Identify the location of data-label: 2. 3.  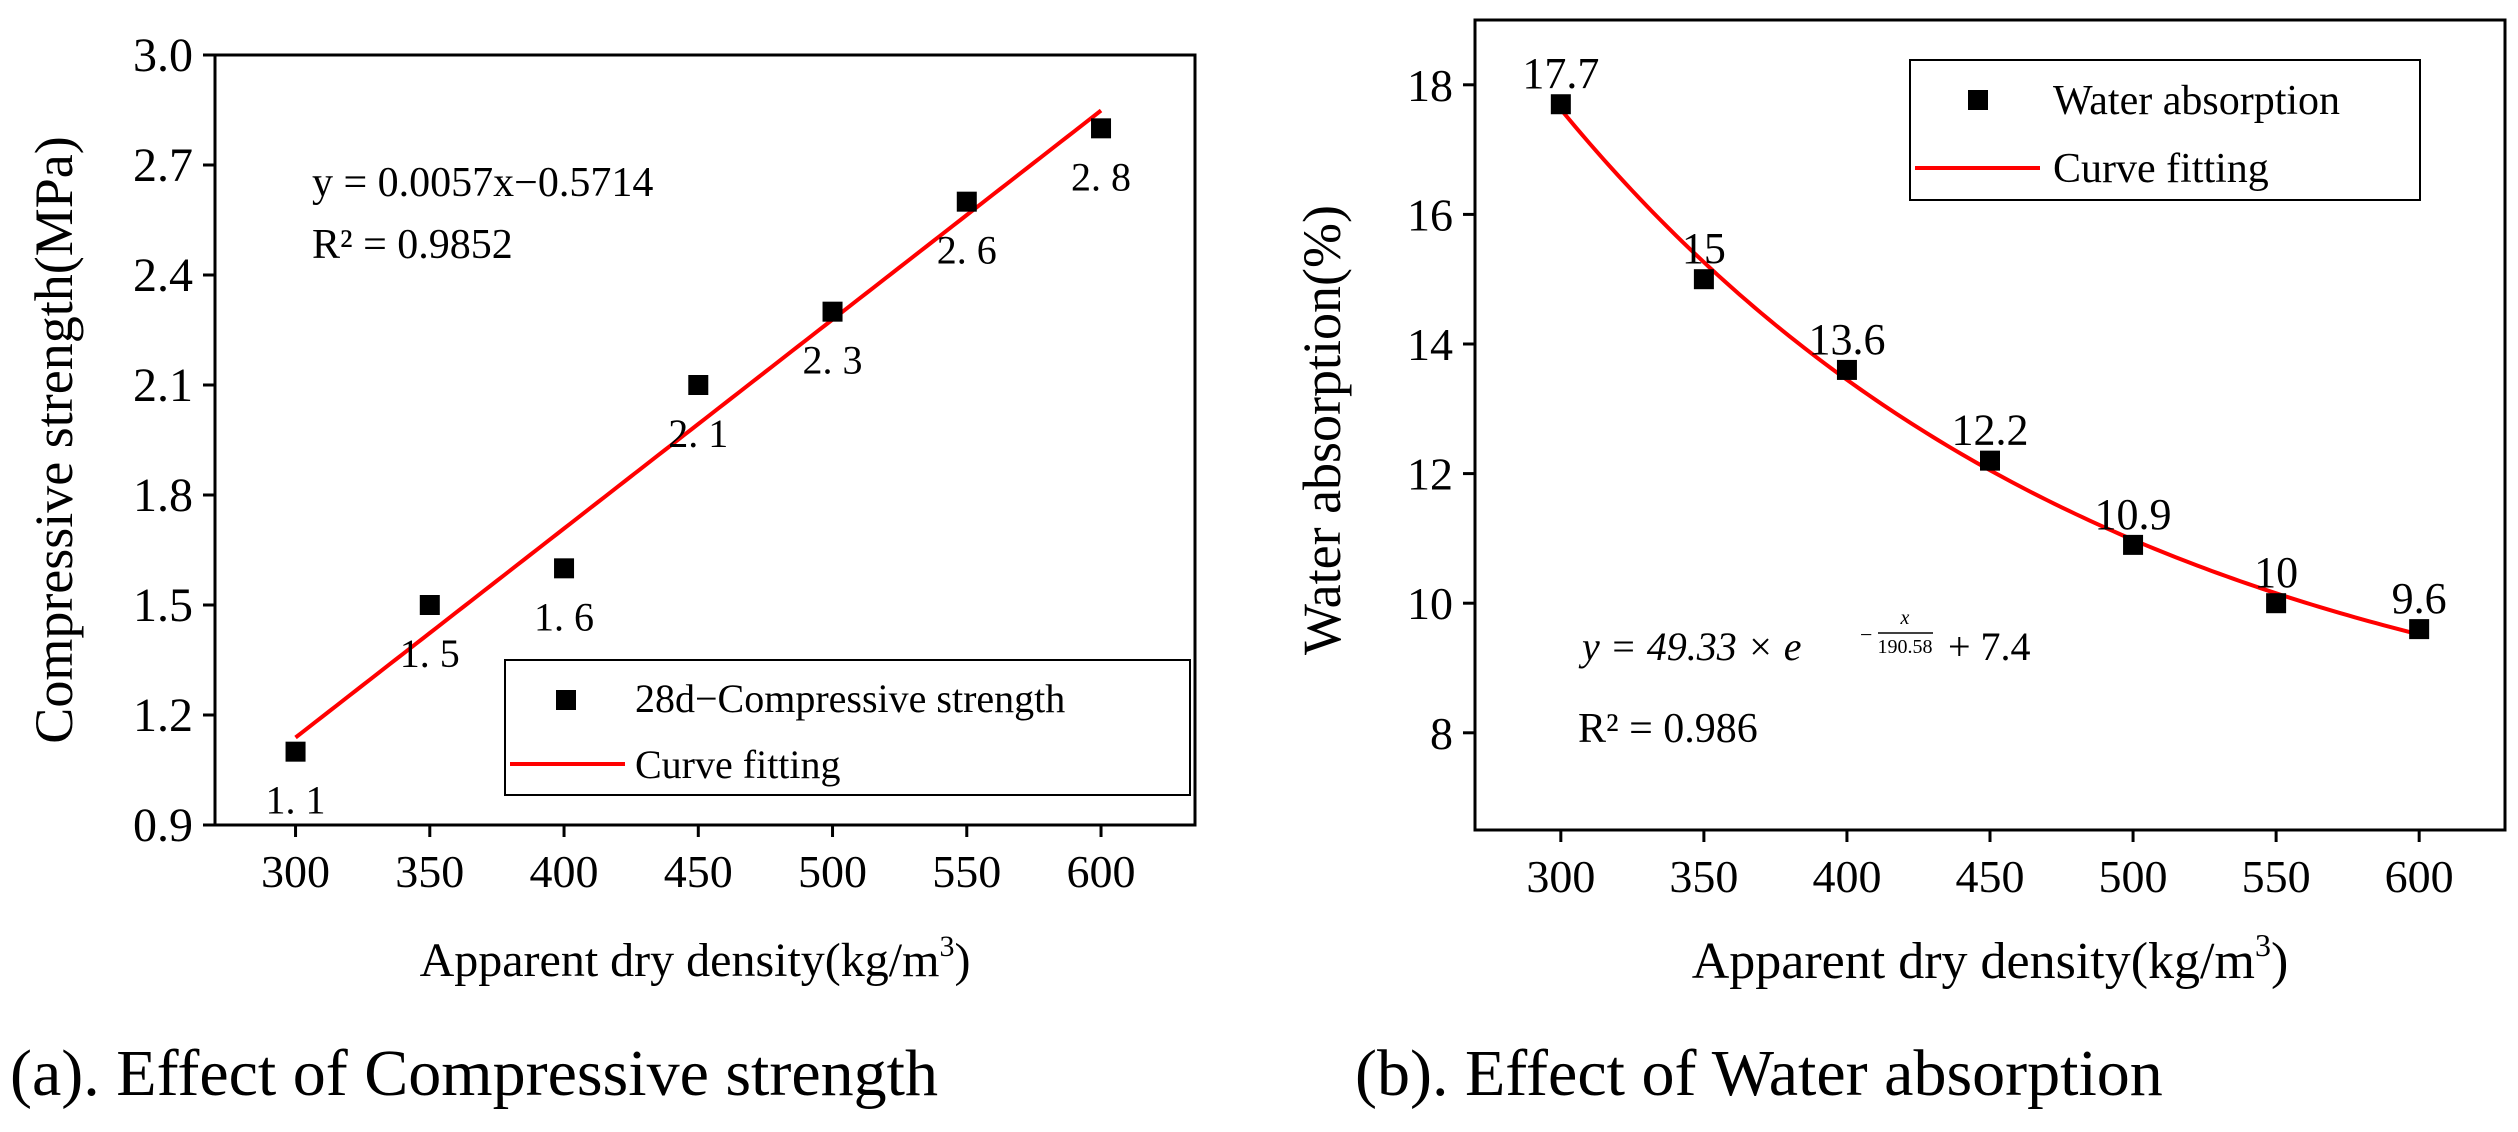
(833, 360).